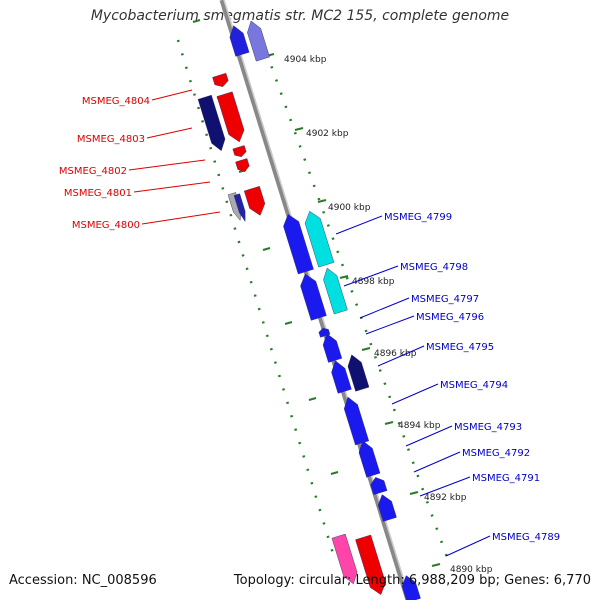 This screenshot has height=600, width=600. I want to click on gene-label-reverse: MSMEG_4796, so click(450, 317).